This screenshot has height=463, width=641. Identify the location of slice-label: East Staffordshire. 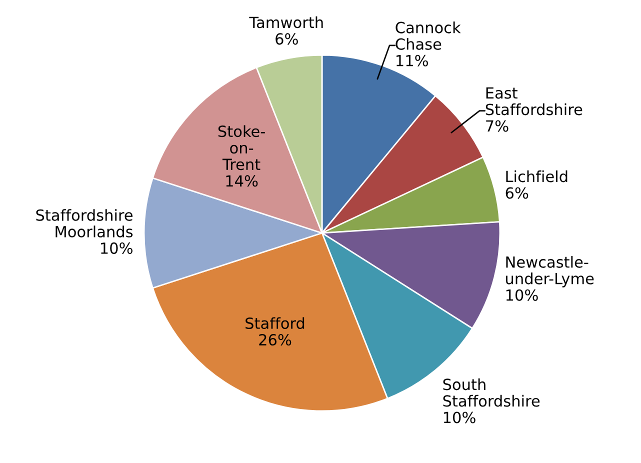
(534, 101).